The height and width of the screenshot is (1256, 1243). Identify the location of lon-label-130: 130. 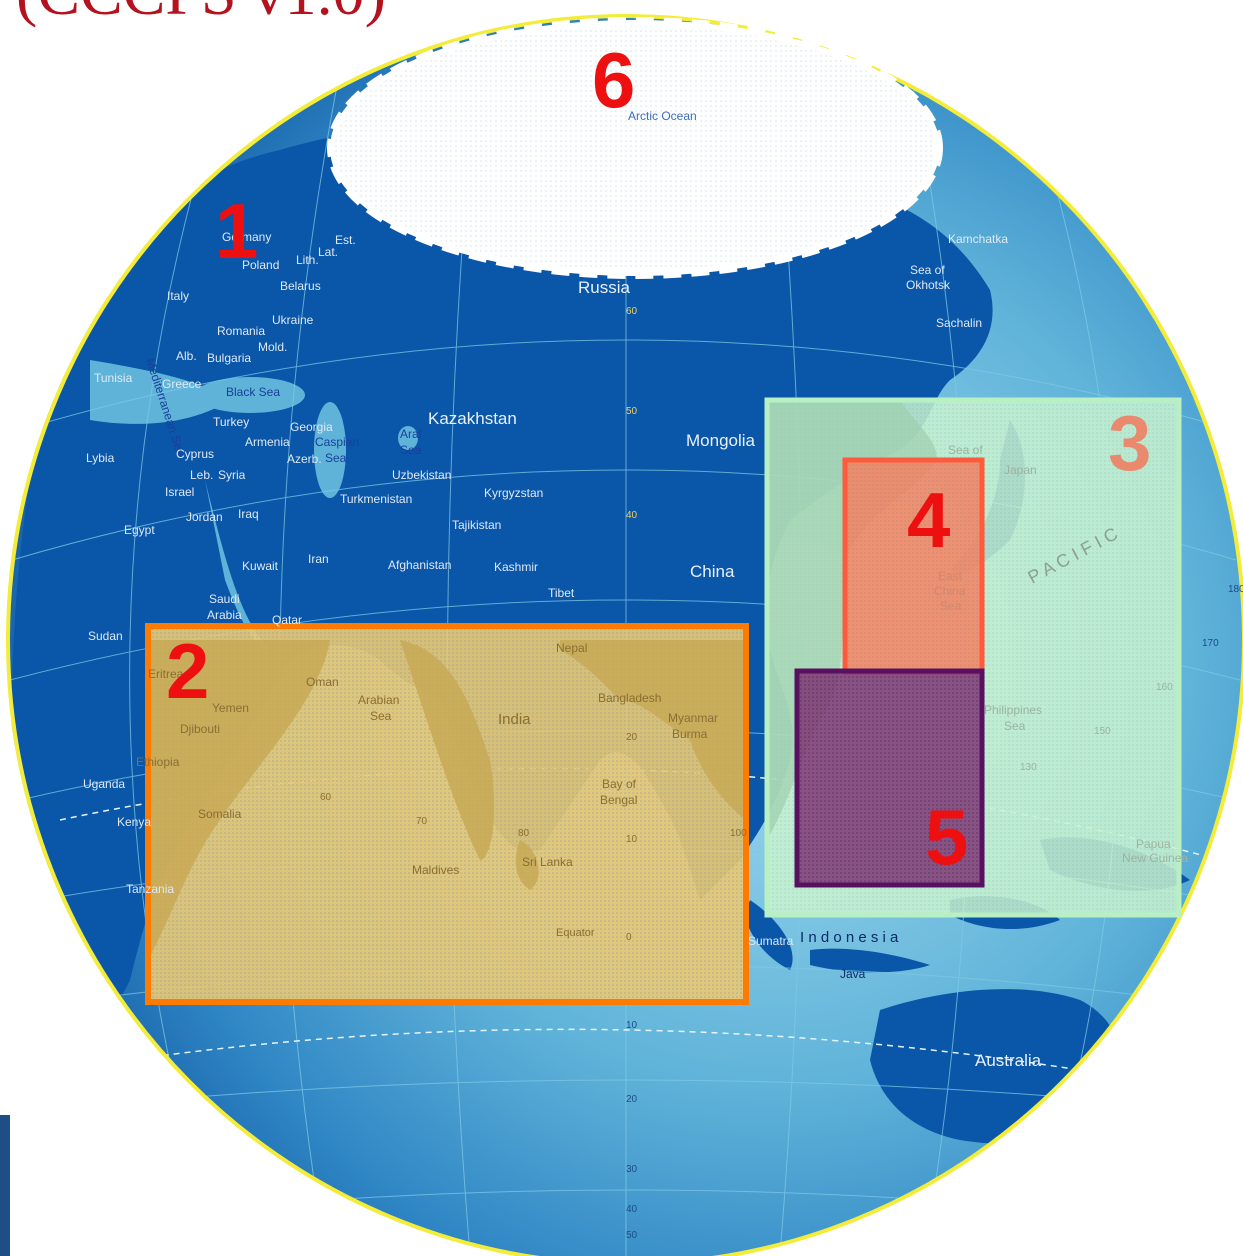
(1028, 767).